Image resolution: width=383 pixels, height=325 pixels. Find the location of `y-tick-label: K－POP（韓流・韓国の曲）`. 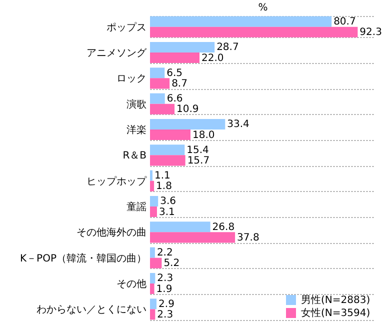

y-tick-label: K－POP（韓流・韓国の曲） is located at coordinates (83, 258).